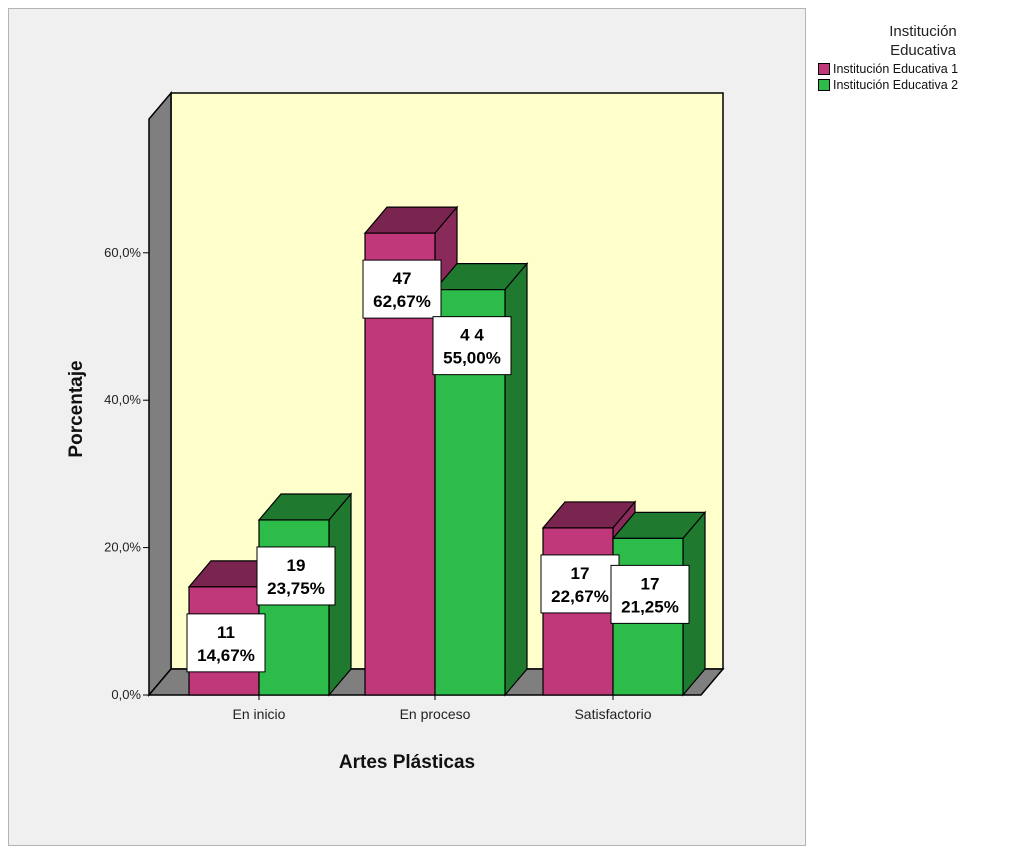 The image size is (1031, 852). What do you see at coordinates (435, 714) in the screenshot?
I see `x-tick-label: En proceso` at bounding box center [435, 714].